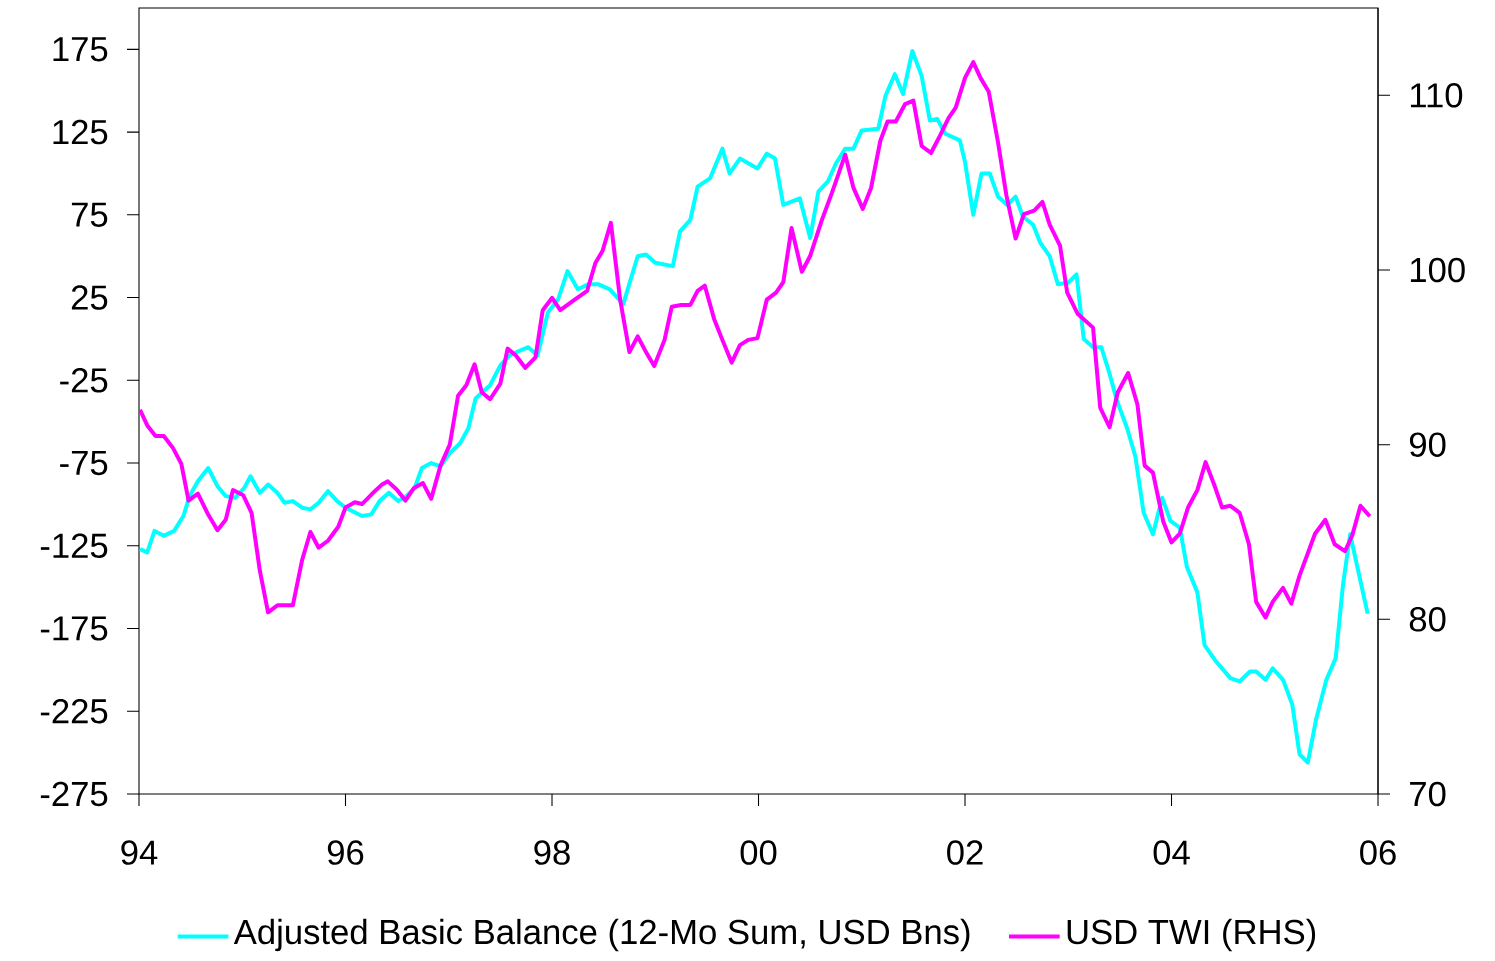 The height and width of the screenshot is (961, 1495). I want to click on y-tick-label: -175, so click(74, 628).